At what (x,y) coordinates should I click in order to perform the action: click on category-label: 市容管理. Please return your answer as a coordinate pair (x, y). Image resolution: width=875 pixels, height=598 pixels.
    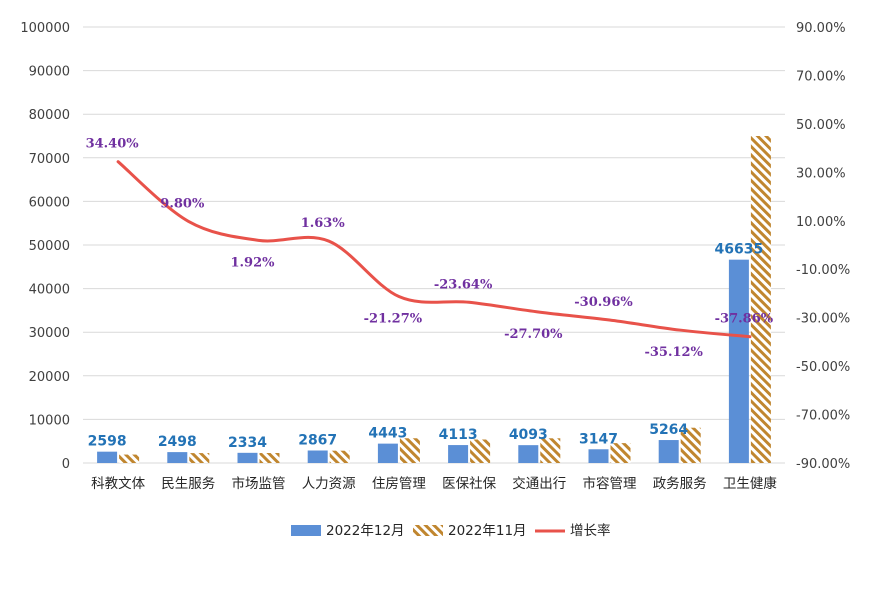
    Looking at the image, I should click on (610, 483).